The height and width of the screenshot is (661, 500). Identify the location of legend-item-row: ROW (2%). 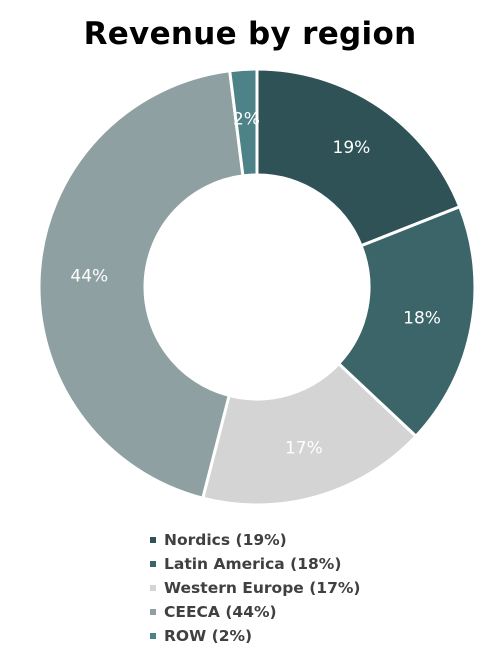
(255, 636).